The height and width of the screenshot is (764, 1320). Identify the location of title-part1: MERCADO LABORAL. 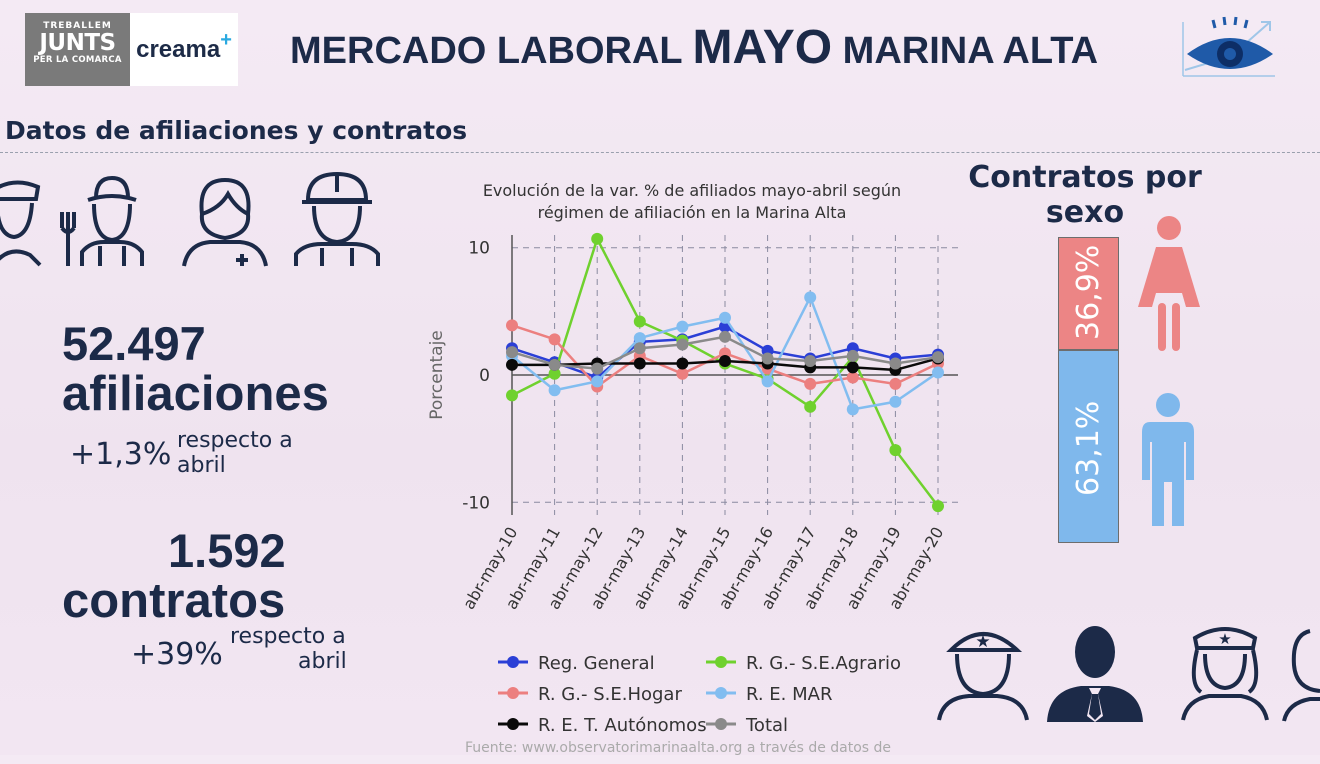
(486, 51).